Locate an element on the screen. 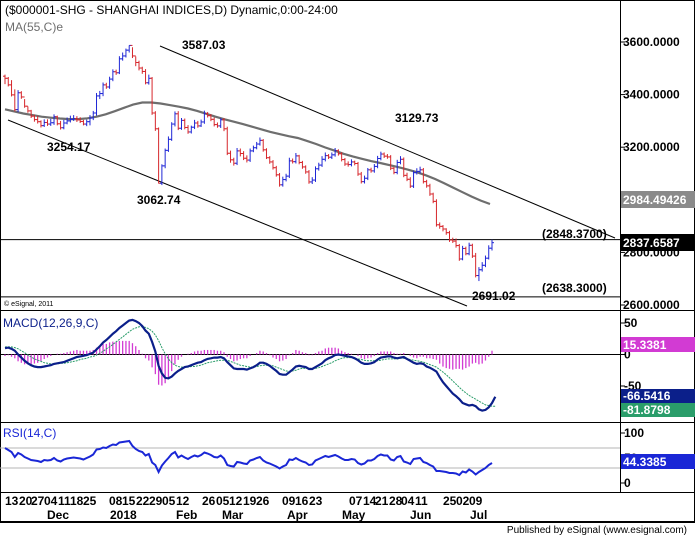  ma-line is located at coordinates (247, 153).